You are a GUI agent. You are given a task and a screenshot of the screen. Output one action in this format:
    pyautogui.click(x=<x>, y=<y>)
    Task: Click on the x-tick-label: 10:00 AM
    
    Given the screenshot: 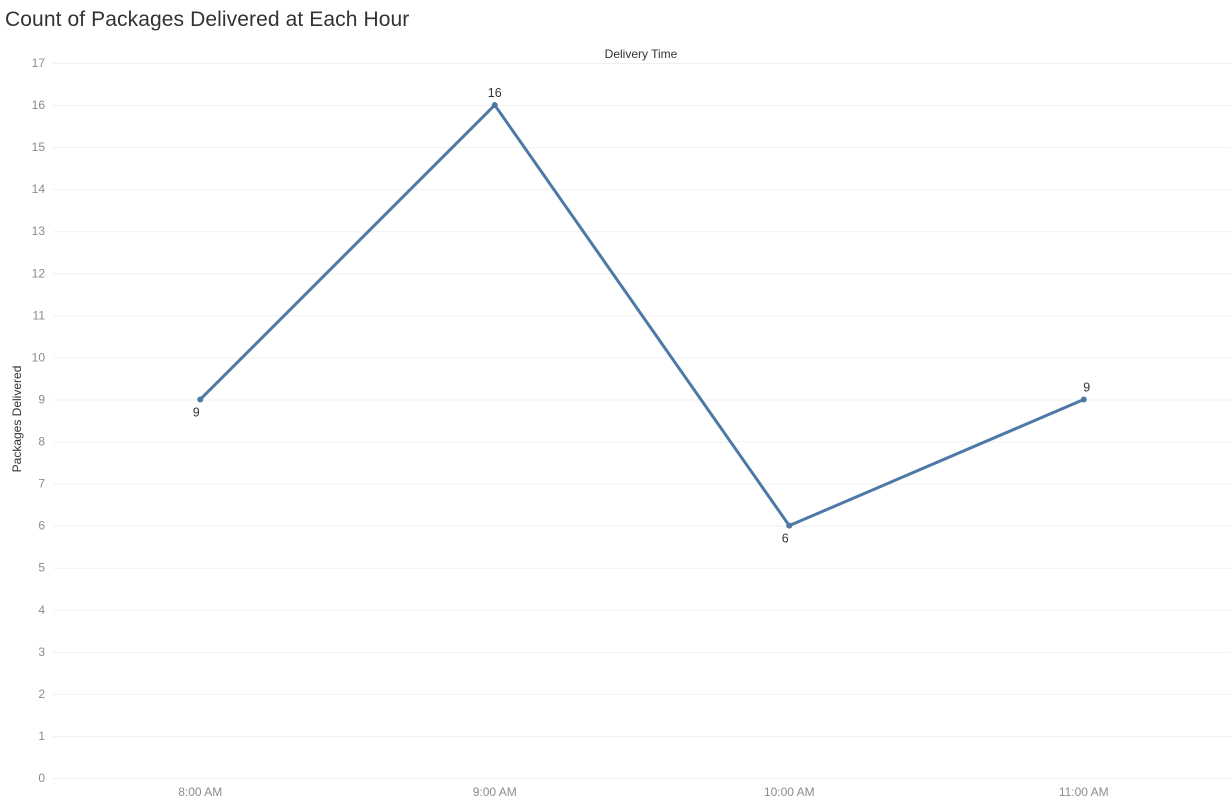 What is the action you would take?
    pyautogui.click(x=789, y=792)
    